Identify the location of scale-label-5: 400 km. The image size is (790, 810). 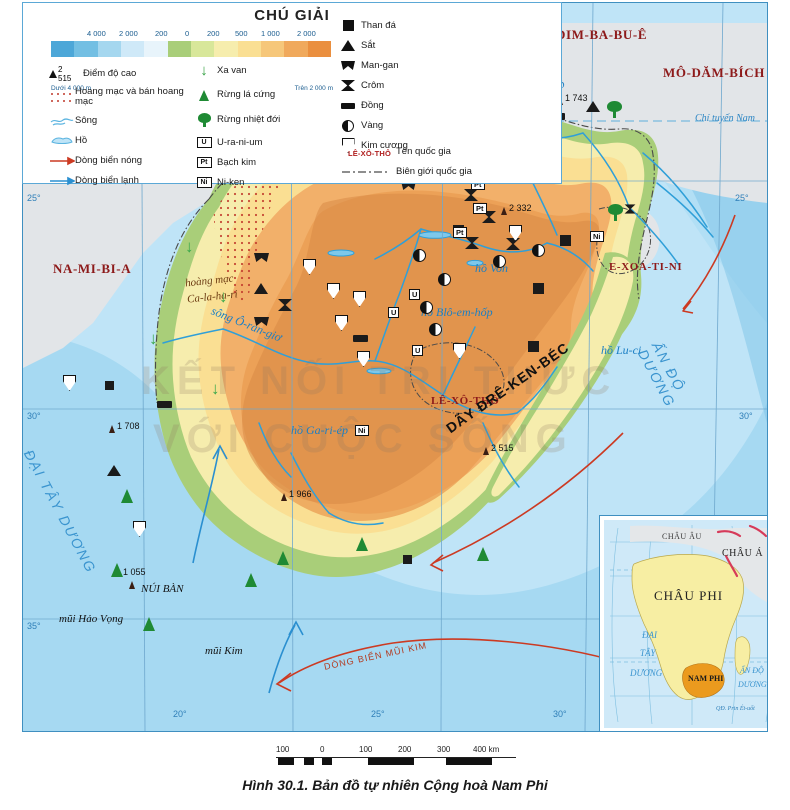
(486, 749).